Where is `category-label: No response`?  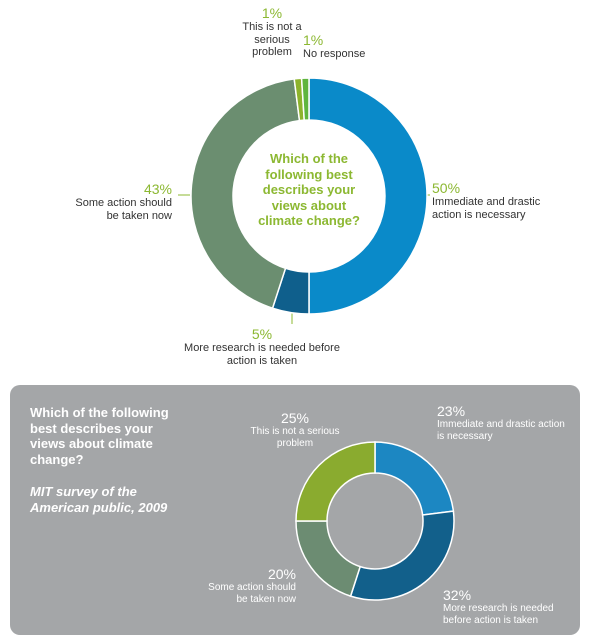 category-label: No response is located at coordinates (334, 54).